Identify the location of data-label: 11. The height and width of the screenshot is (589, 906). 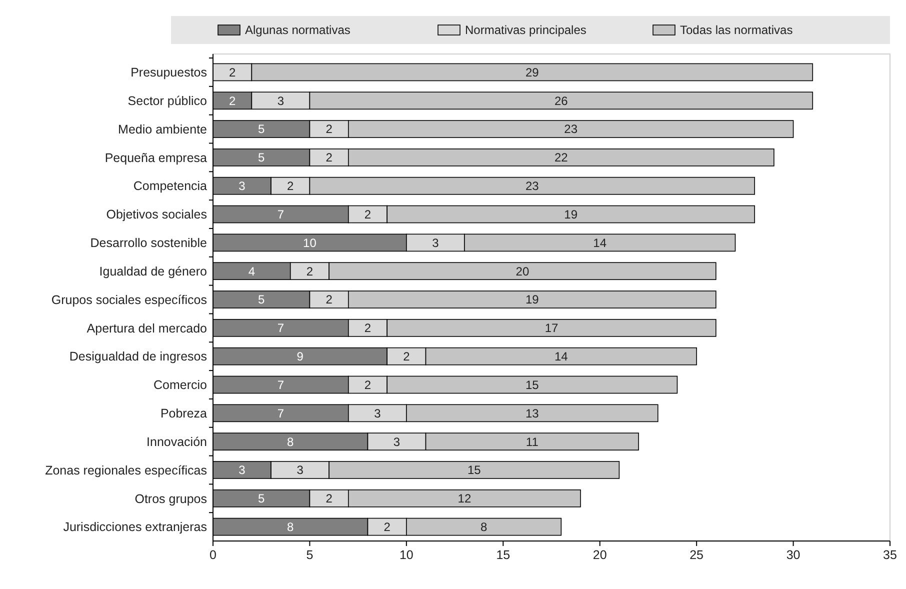
(532, 441).